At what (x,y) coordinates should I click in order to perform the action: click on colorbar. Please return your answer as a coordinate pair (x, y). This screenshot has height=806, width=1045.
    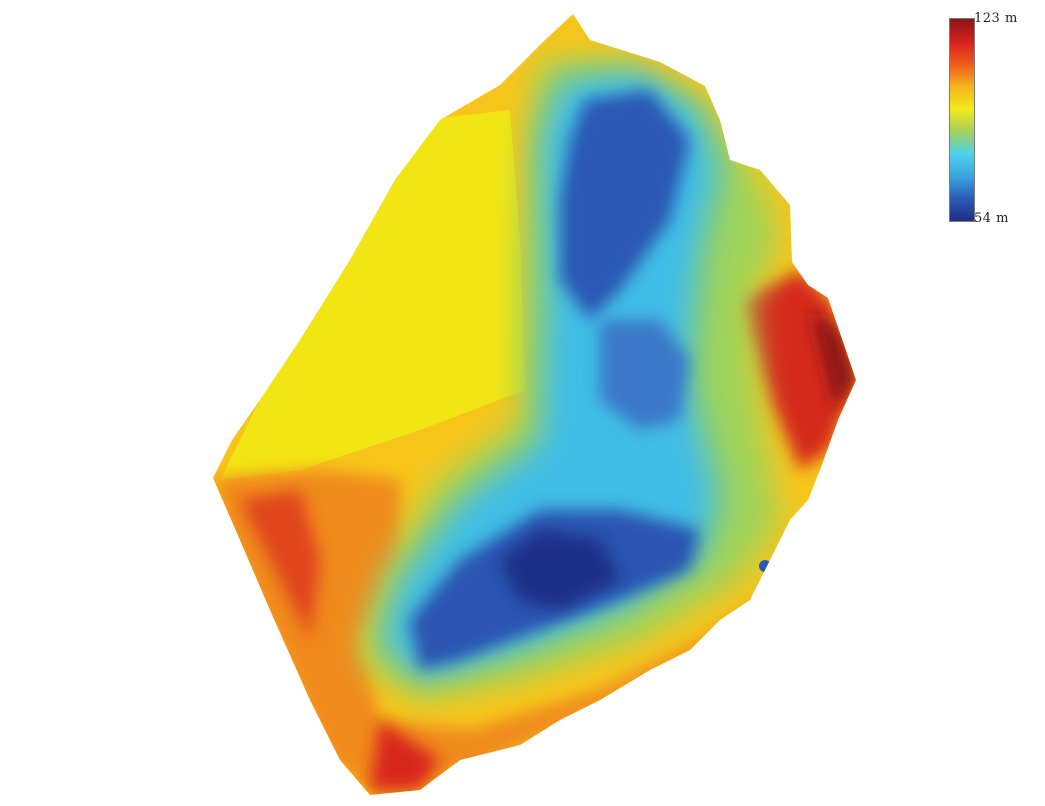
    Looking at the image, I should click on (962, 120).